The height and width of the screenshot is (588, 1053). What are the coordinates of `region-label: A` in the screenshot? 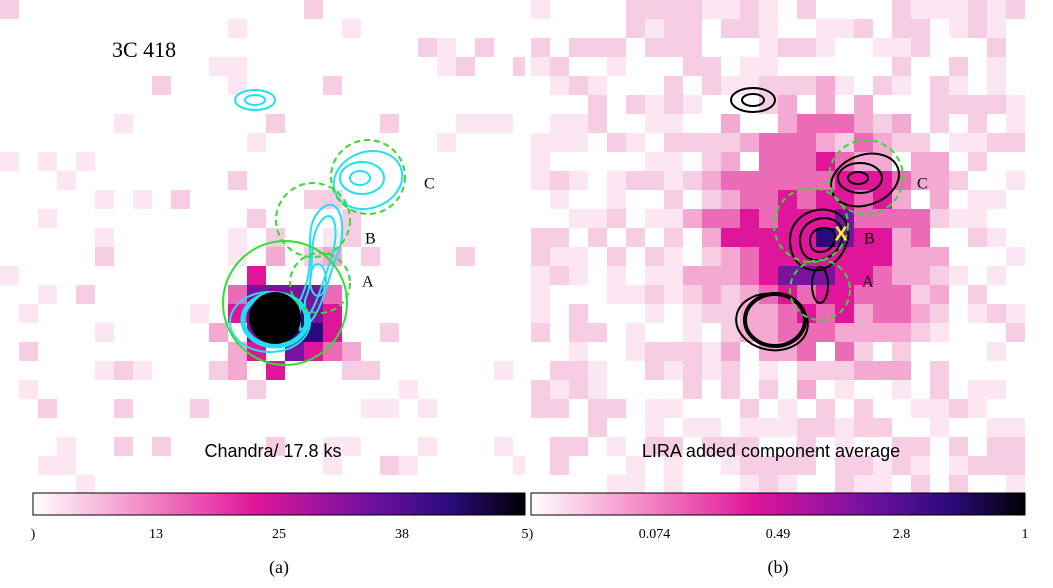 It's located at (368, 282).